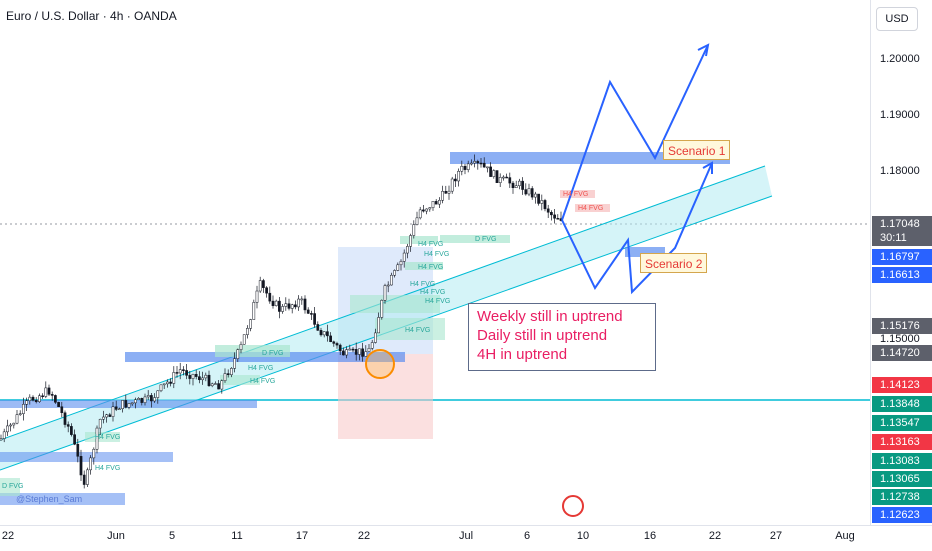  What do you see at coordinates (91, 16) in the screenshot?
I see `symbol-title: Euro / U.S. Dollar · 4h · OANDA` at bounding box center [91, 16].